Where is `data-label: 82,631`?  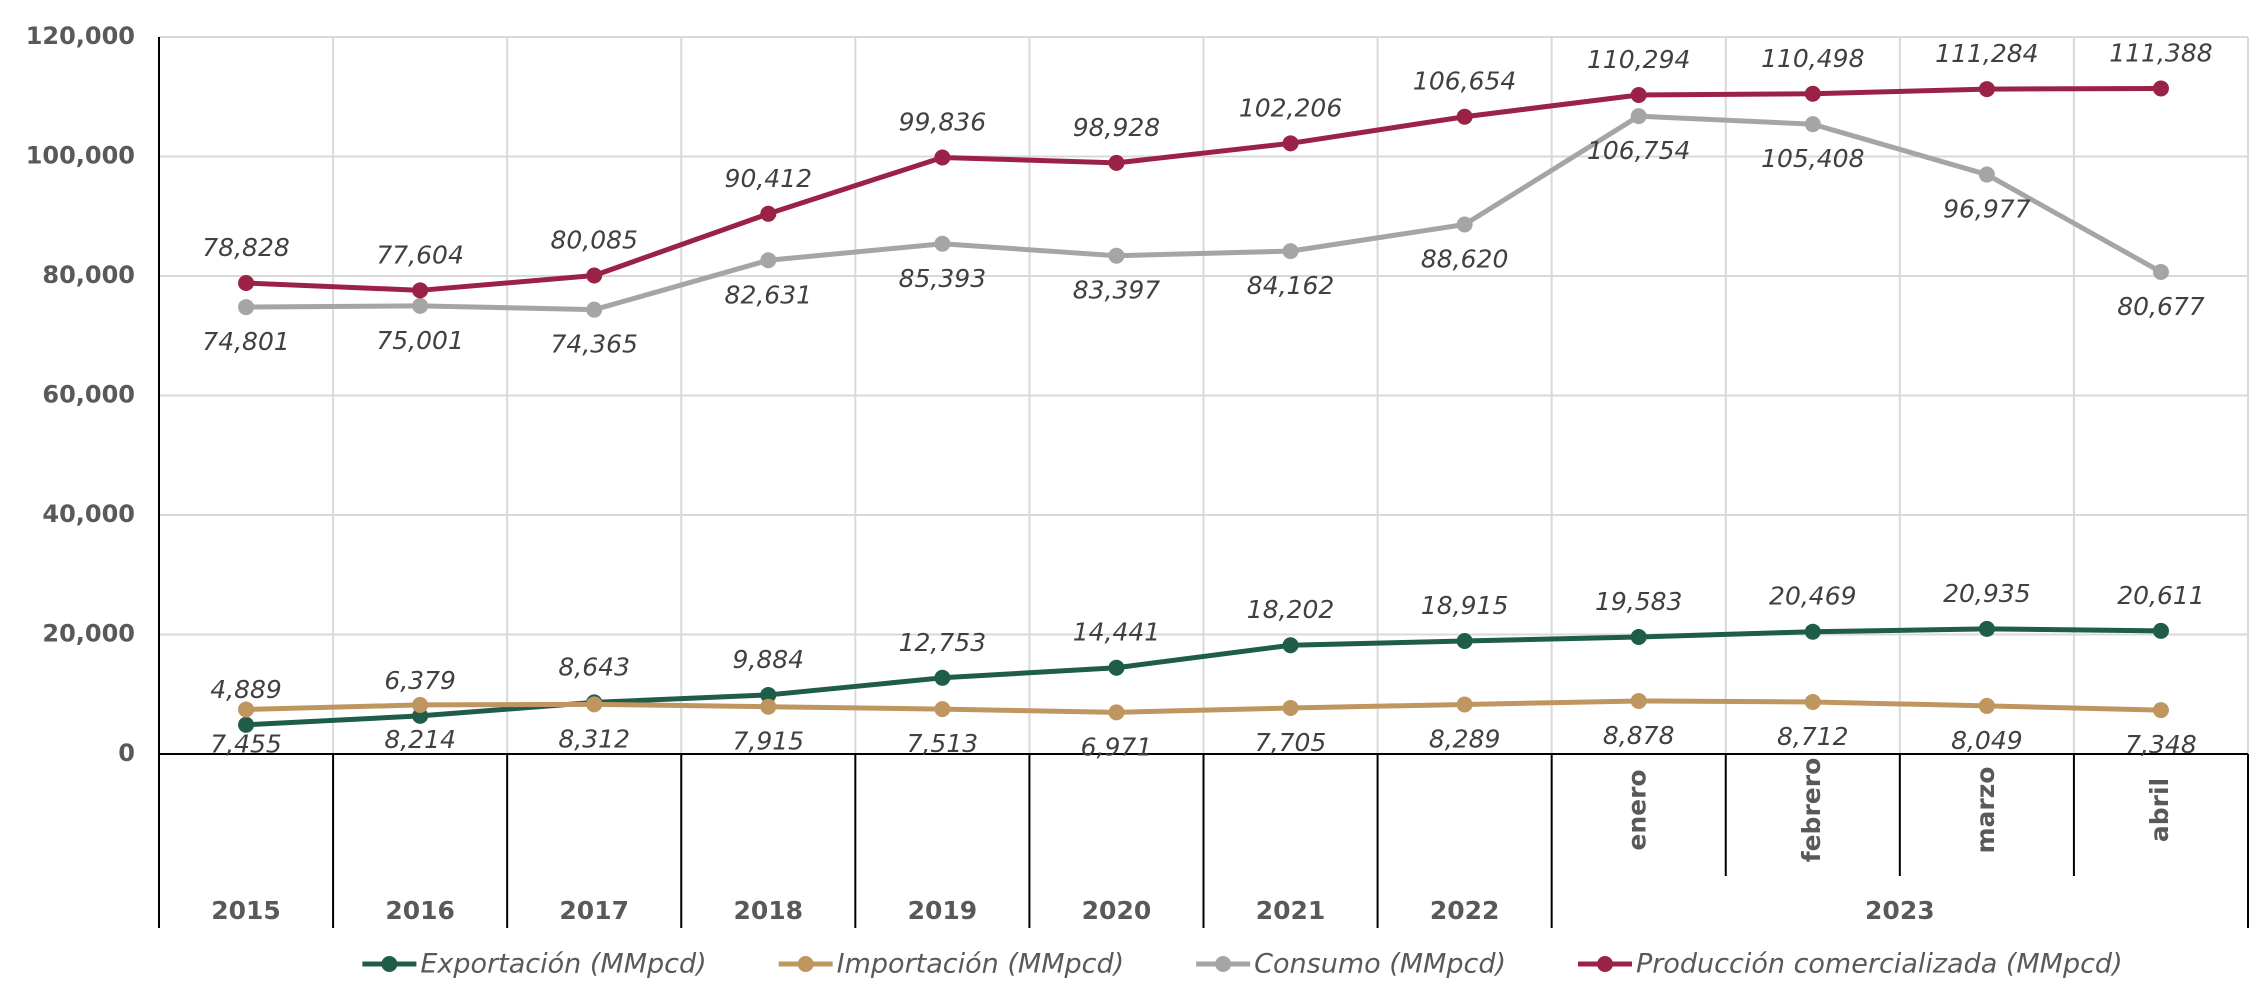 data-label: 82,631 is located at coordinates (768, 294).